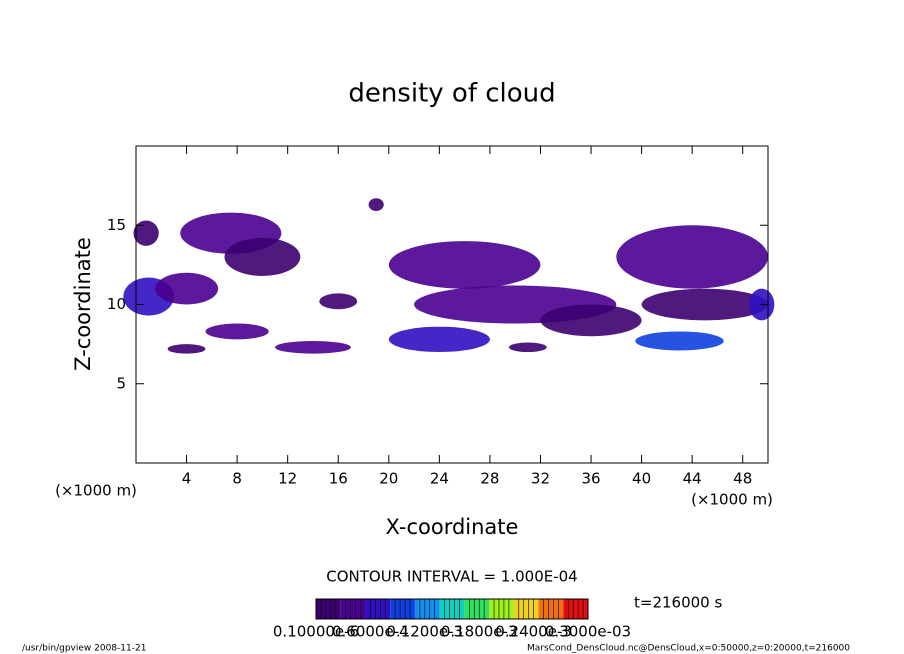 The width and height of the screenshot is (904, 654). Describe the element at coordinates (121, 383) in the screenshot. I see `y-tick-label: 5` at that location.